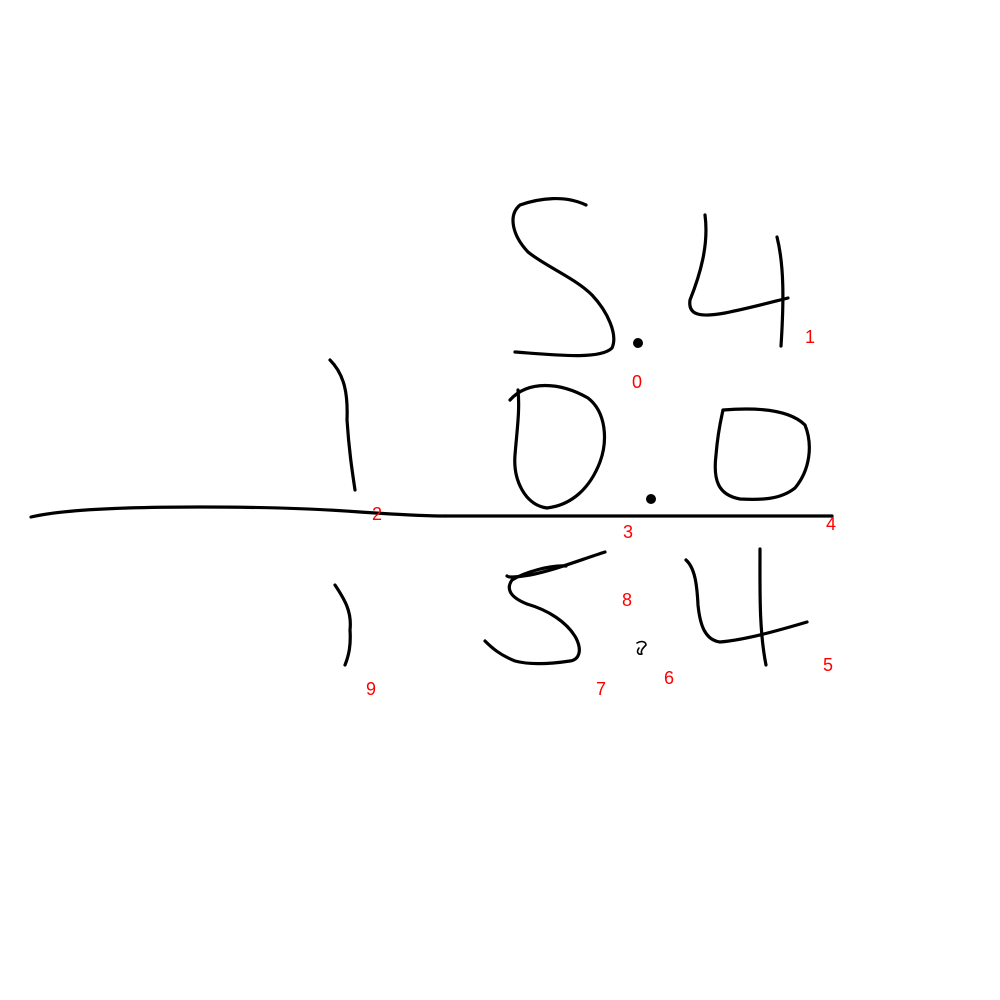 The width and height of the screenshot is (1000, 1000). Describe the element at coordinates (763, 607) in the screenshot. I see `digit-4-bottom-right-stroke` at that location.